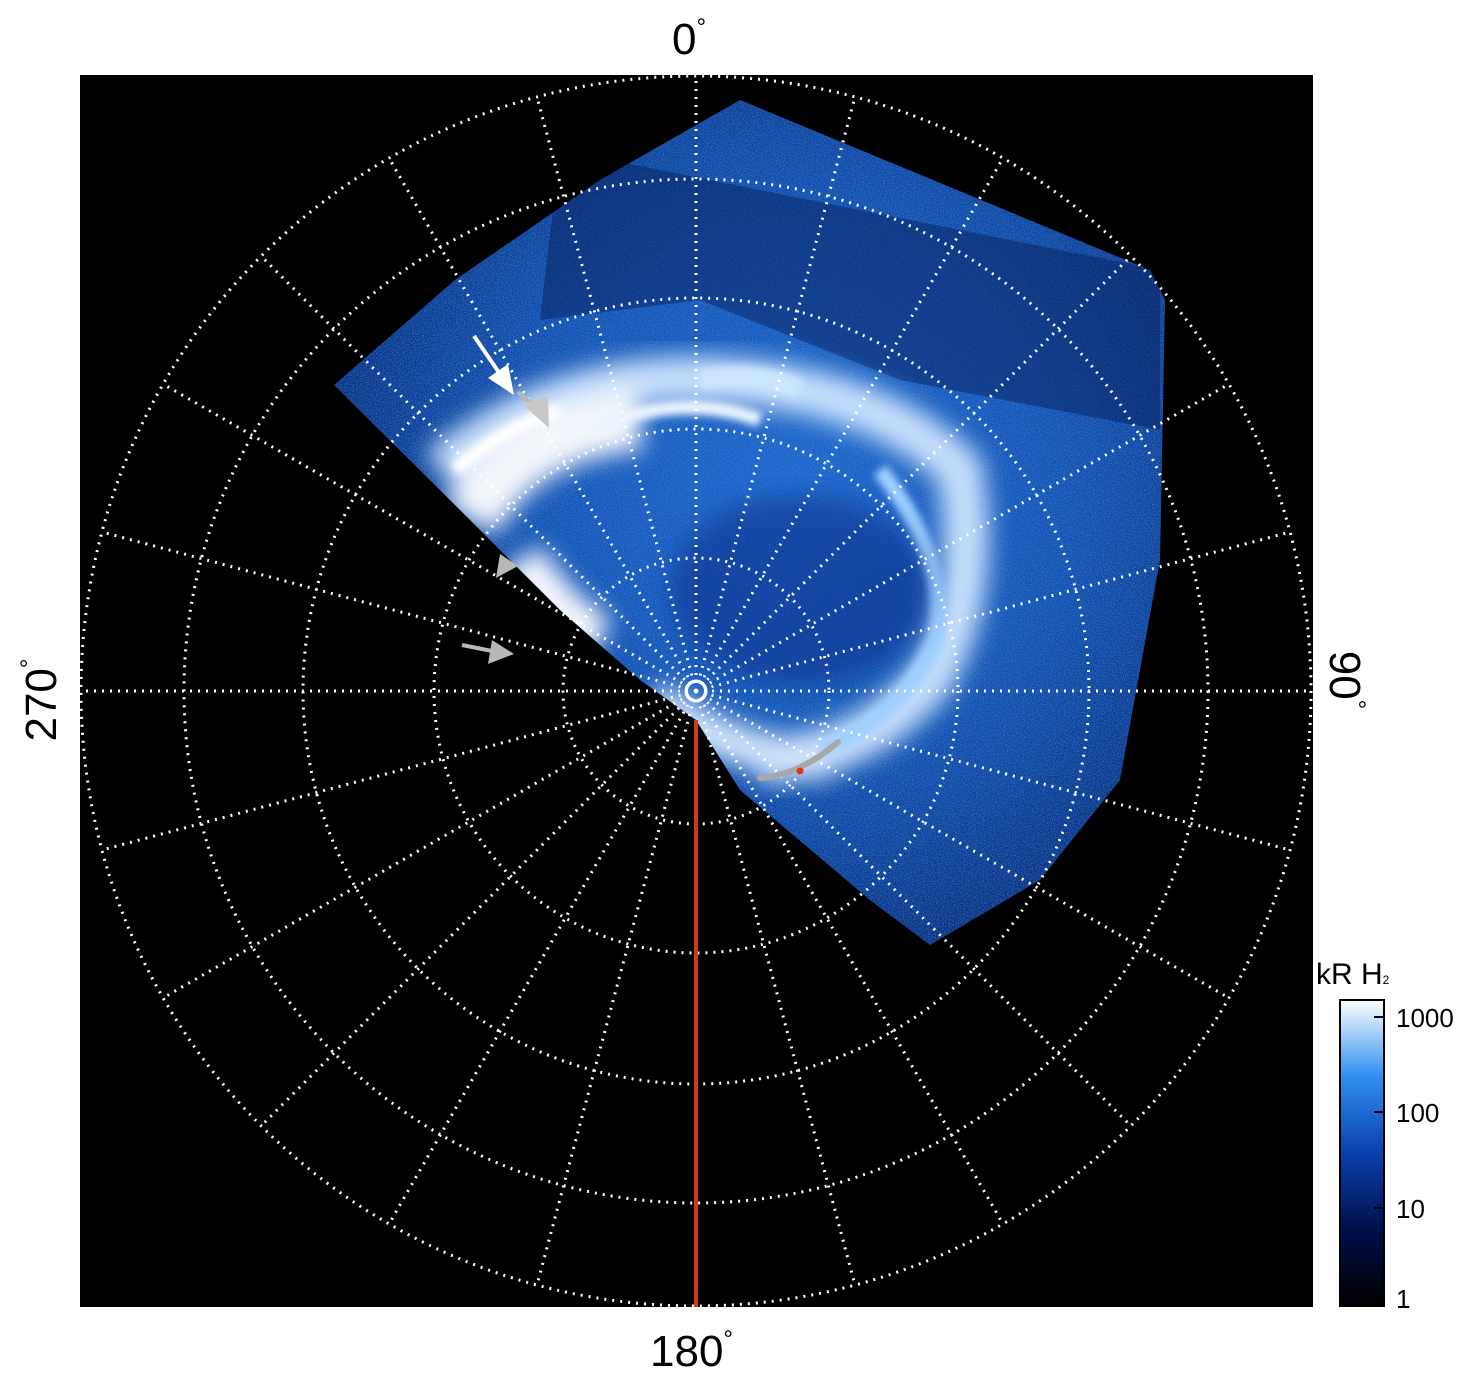  What do you see at coordinates (493, 364) in the screenshot?
I see `arrow-white` at bounding box center [493, 364].